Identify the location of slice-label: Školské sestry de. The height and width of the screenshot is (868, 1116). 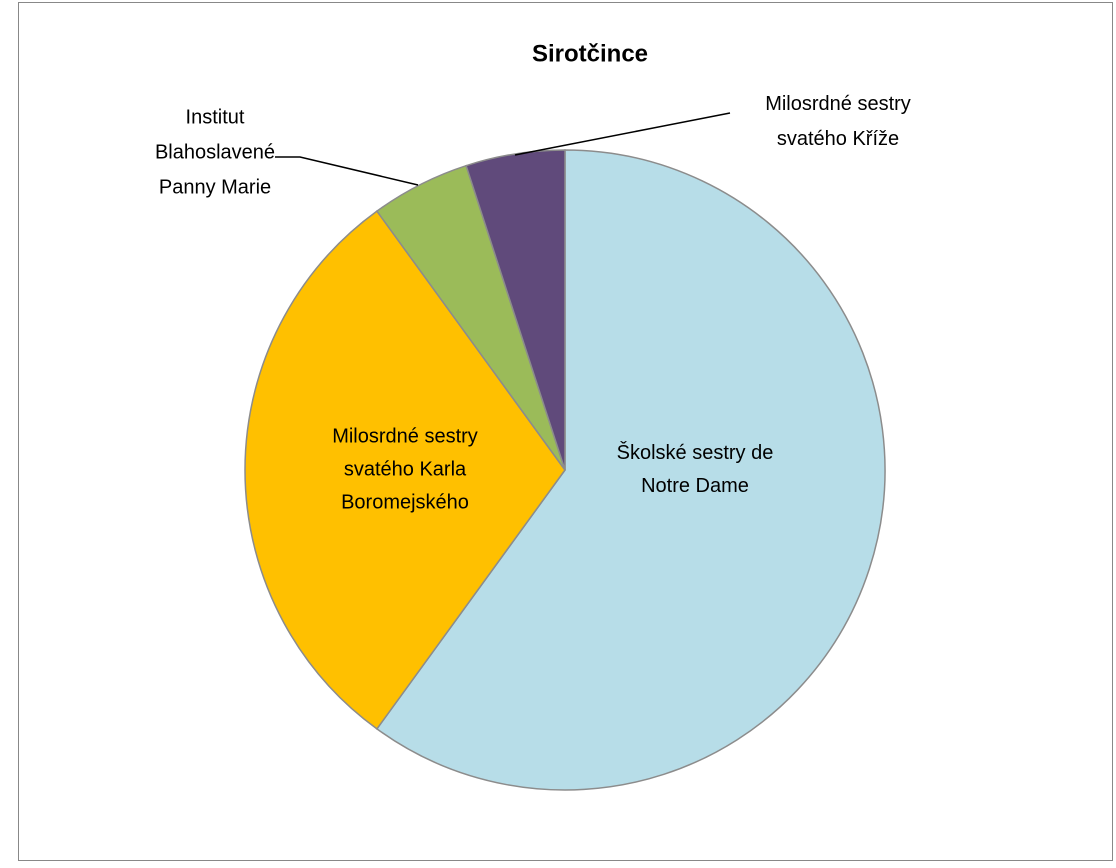
(695, 452).